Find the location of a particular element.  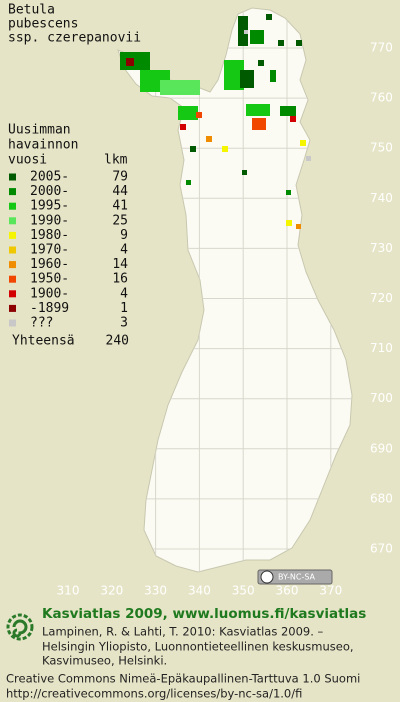

grid-y-label: 720 is located at coordinates (381, 298).